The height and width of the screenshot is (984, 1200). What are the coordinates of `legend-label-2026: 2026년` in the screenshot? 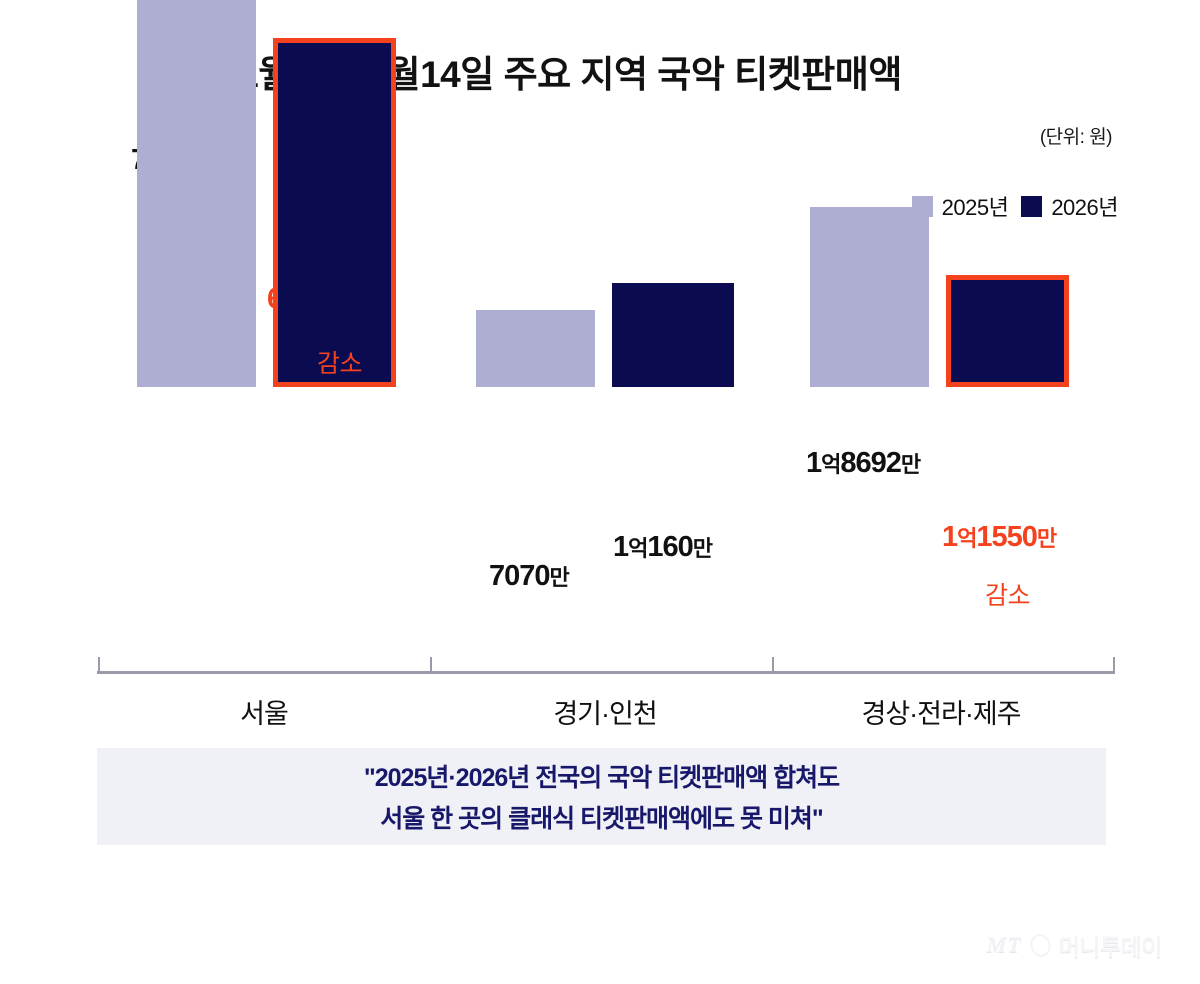 It's located at (1084, 207).